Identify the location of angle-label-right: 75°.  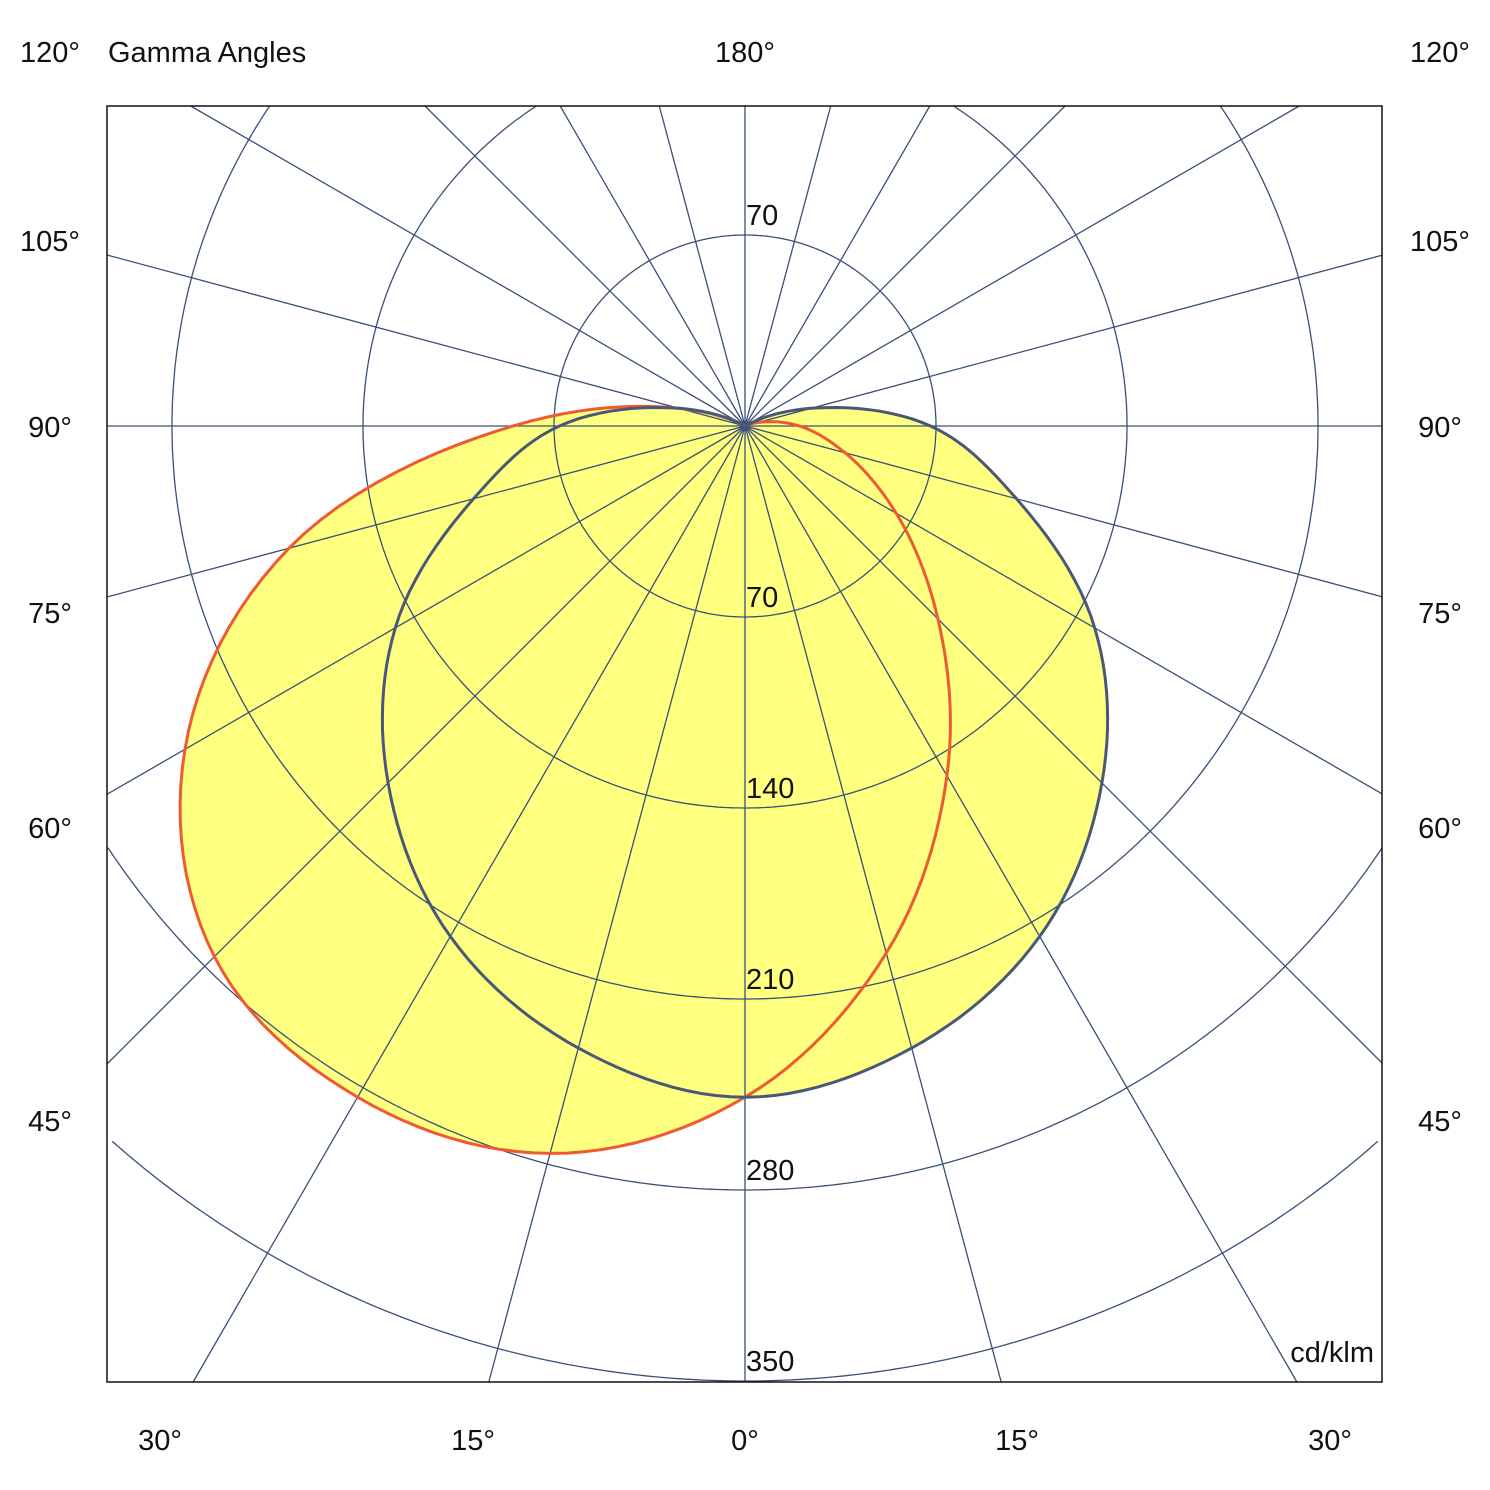
(1440, 614).